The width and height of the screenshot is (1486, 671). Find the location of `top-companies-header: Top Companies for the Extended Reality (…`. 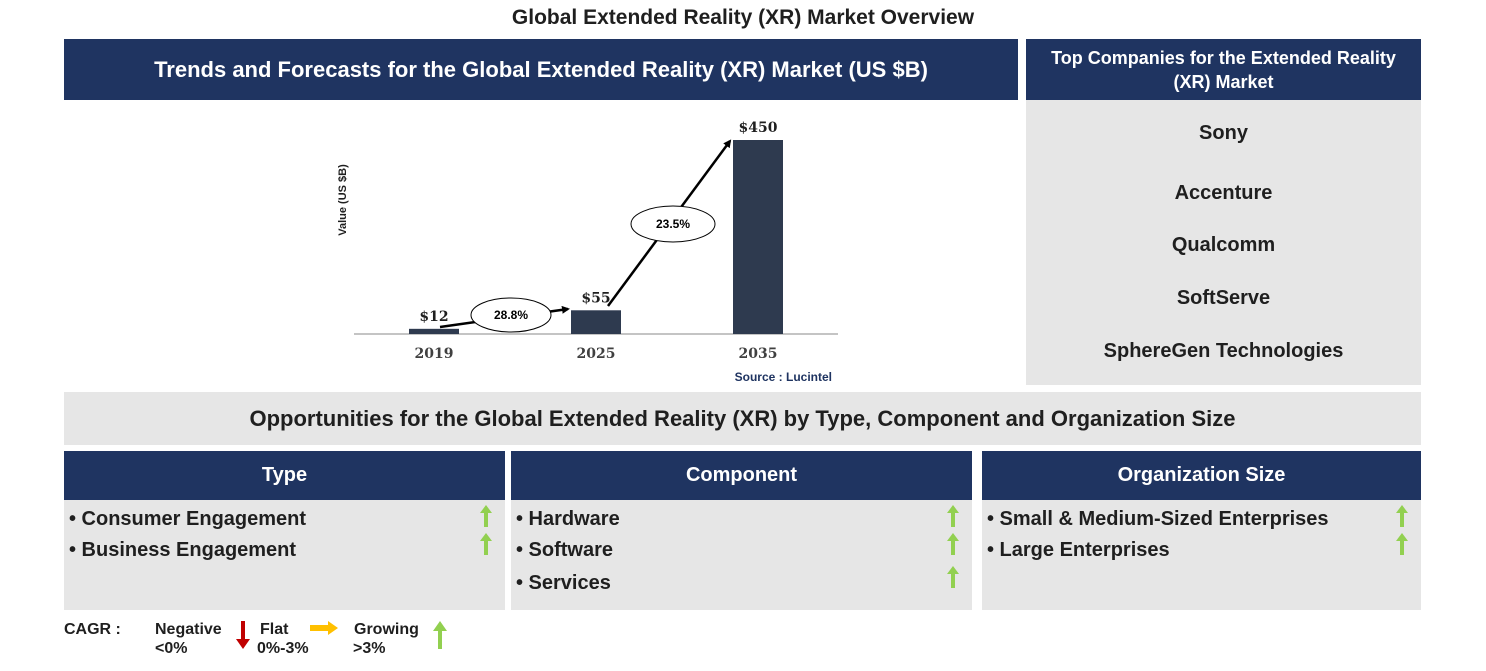

top-companies-header: Top Companies for the Extended Reality (… is located at coordinates (1223, 69).